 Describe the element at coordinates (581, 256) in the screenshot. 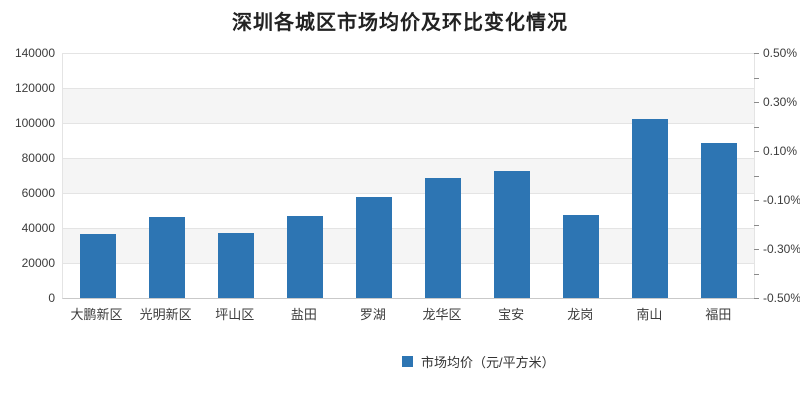

I see `bar-龙岗` at that location.